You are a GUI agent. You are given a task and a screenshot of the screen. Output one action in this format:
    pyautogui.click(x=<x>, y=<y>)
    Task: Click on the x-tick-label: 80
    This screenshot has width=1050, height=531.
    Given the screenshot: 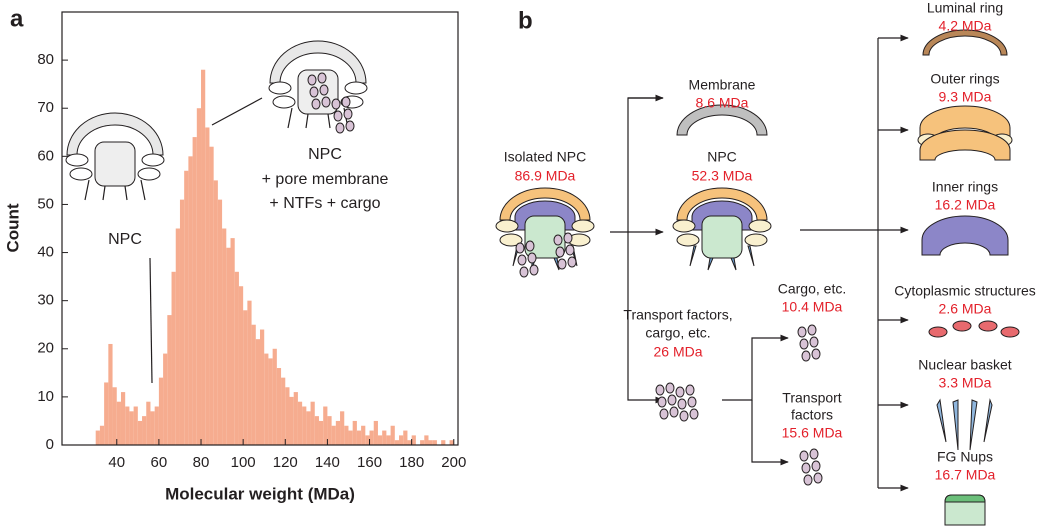 What is the action you would take?
    pyautogui.click(x=201, y=462)
    